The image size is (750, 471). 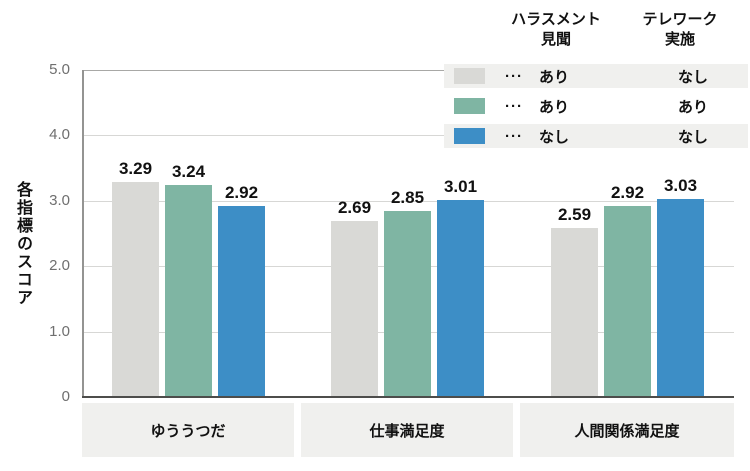 What do you see at coordinates (574, 301) in the screenshot?
I see `bar: 2.59` at bounding box center [574, 301].